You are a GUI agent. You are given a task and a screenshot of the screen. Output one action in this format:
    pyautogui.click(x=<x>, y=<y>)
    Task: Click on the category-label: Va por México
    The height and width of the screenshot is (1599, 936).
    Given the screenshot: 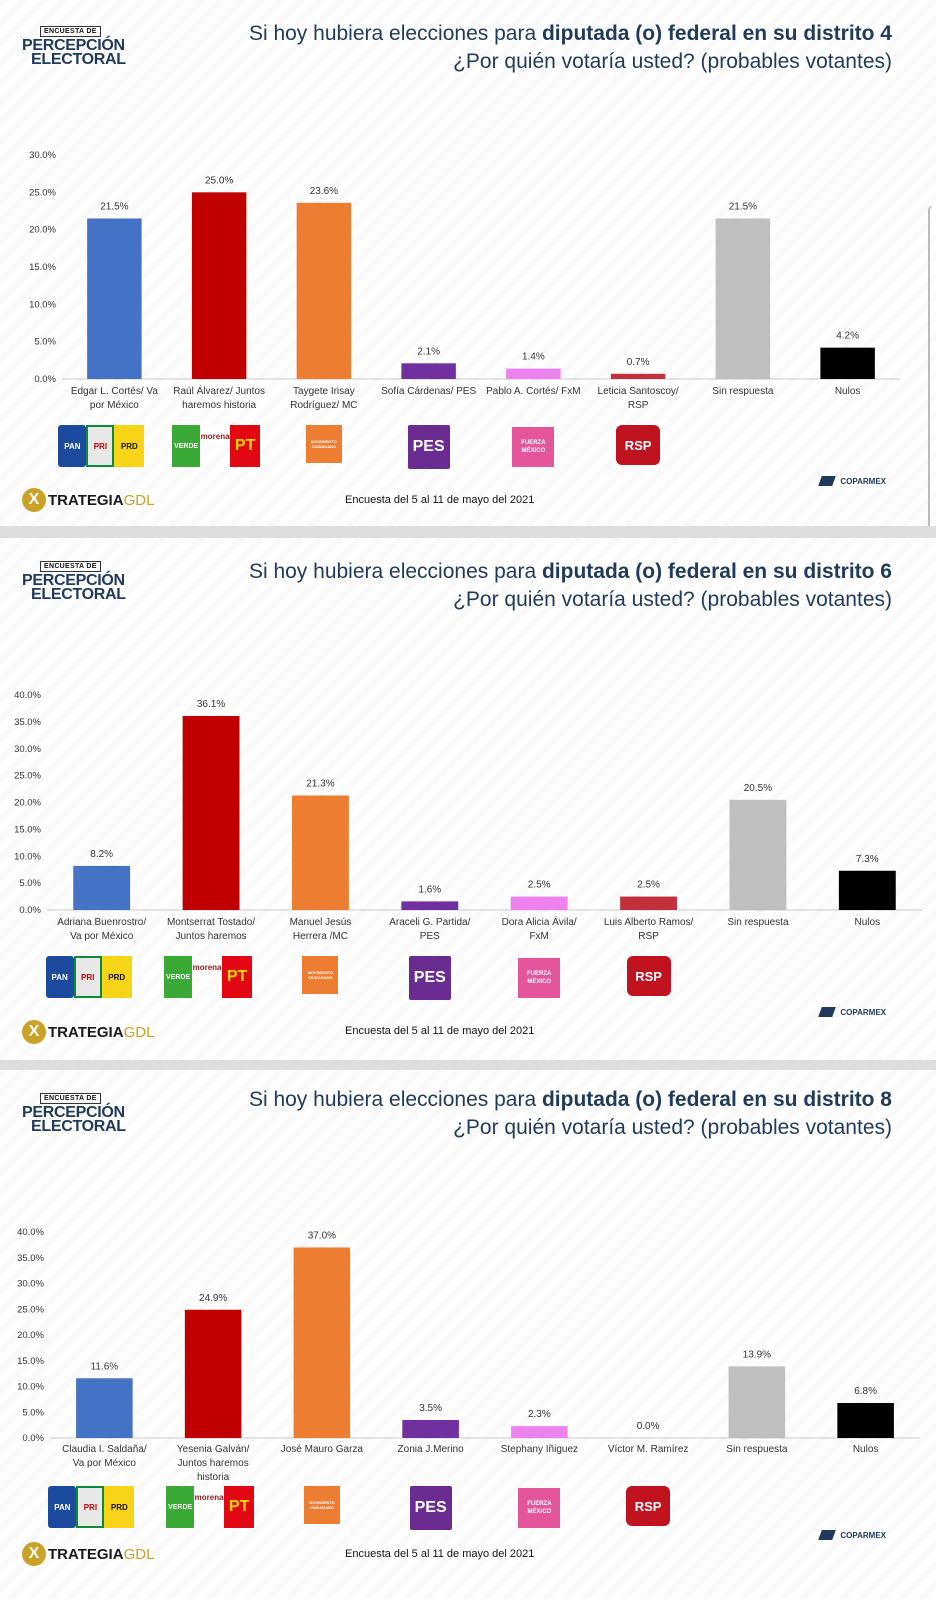 What is the action you would take?
    pyautogui.click(x=105, y=1463)
    